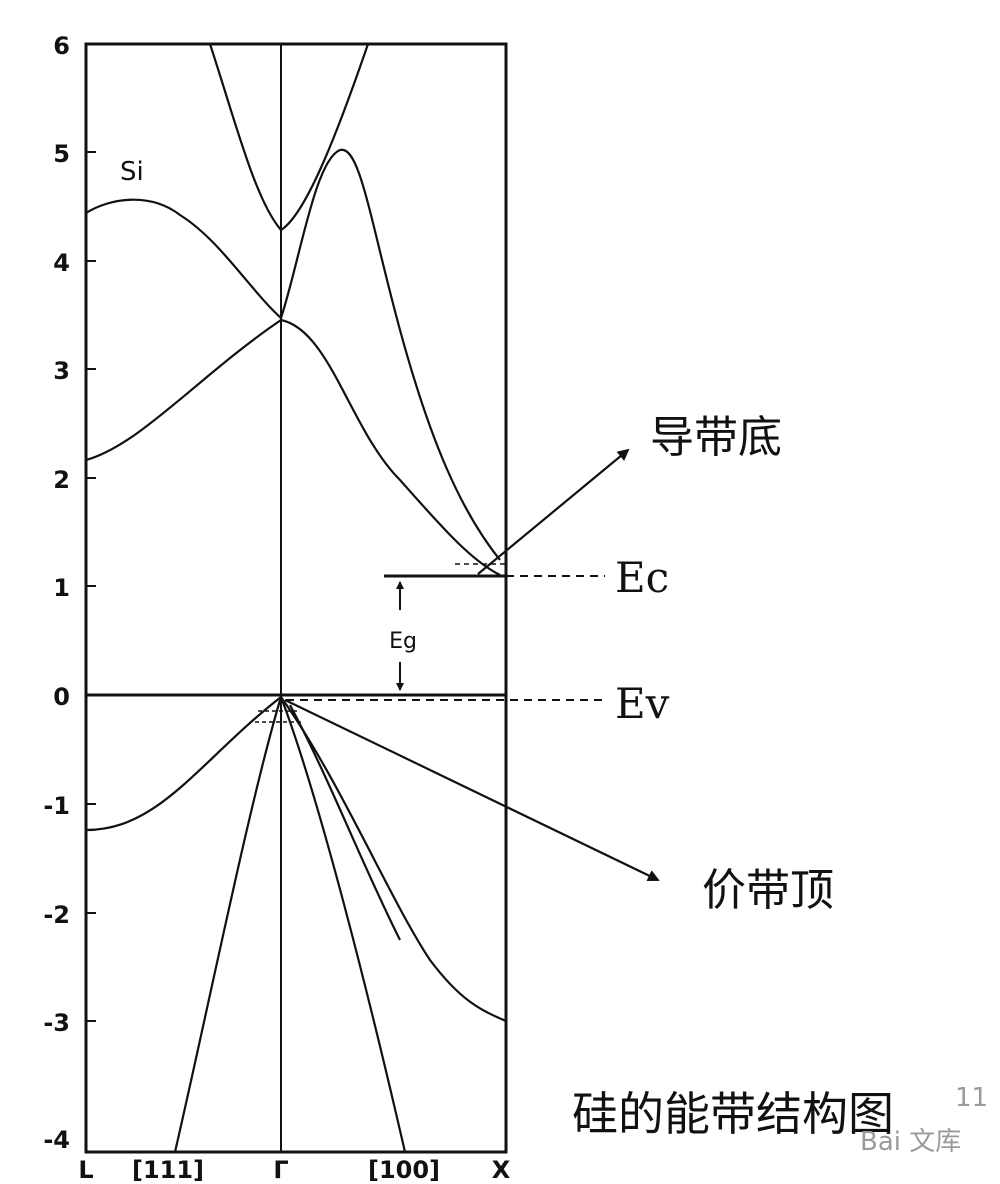 Image resolution: width=1000 pixels, height=1184 pixels. I want to click on y-tick-1: 1, so click(61, 588).